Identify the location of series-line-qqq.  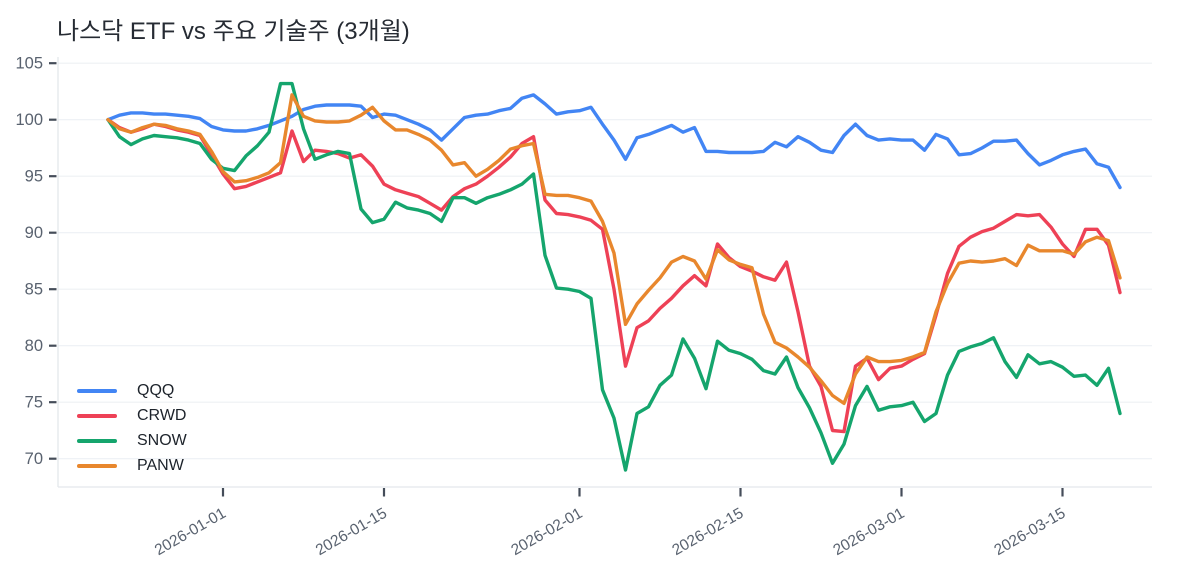
(614, 141).